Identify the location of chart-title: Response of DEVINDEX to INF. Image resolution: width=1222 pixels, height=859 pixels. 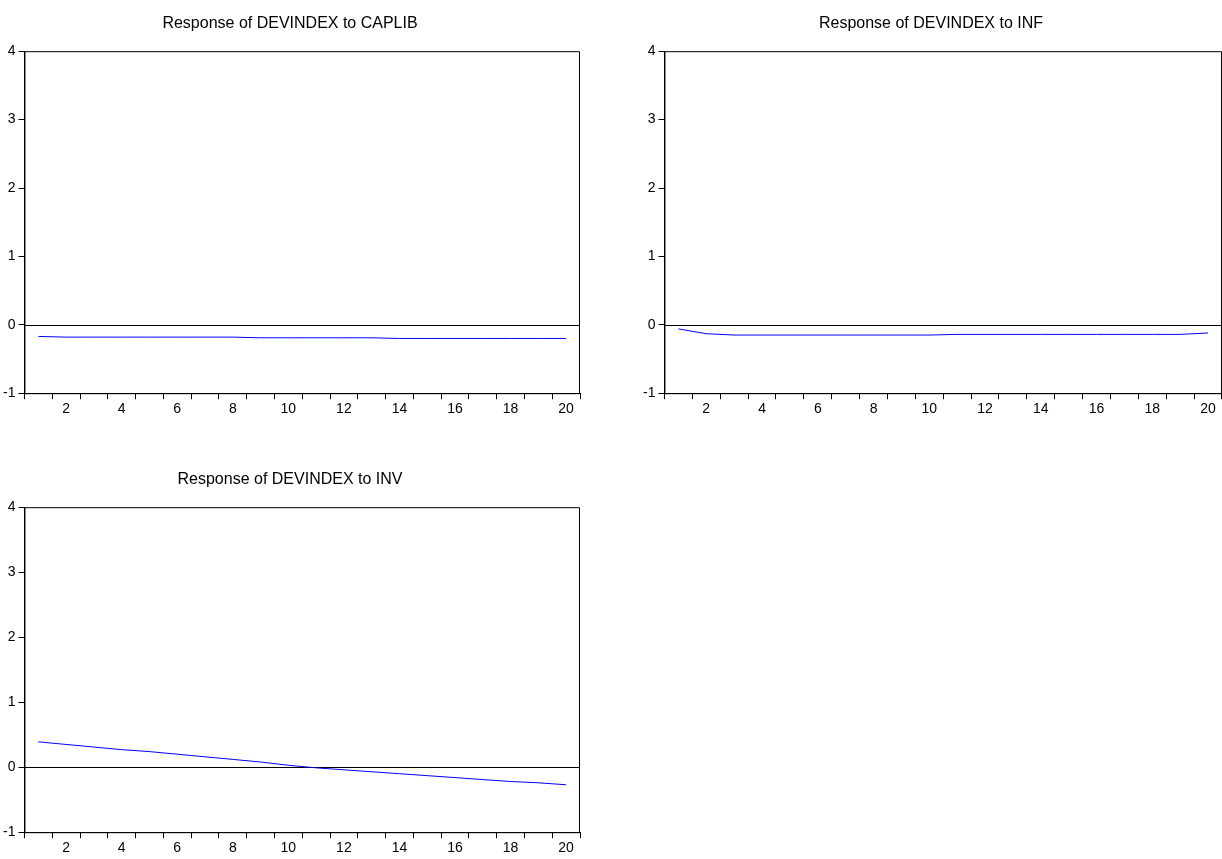
(931, 23).